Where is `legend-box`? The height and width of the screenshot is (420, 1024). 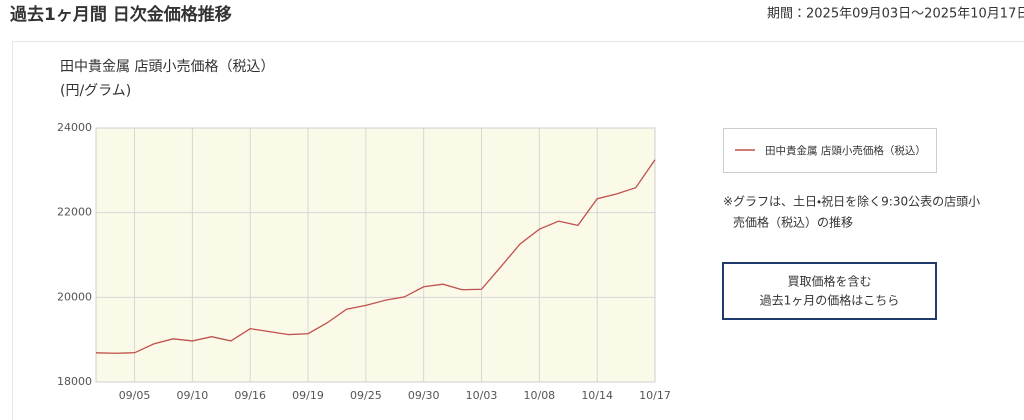 legend-box is located at coordinates (830, 150).